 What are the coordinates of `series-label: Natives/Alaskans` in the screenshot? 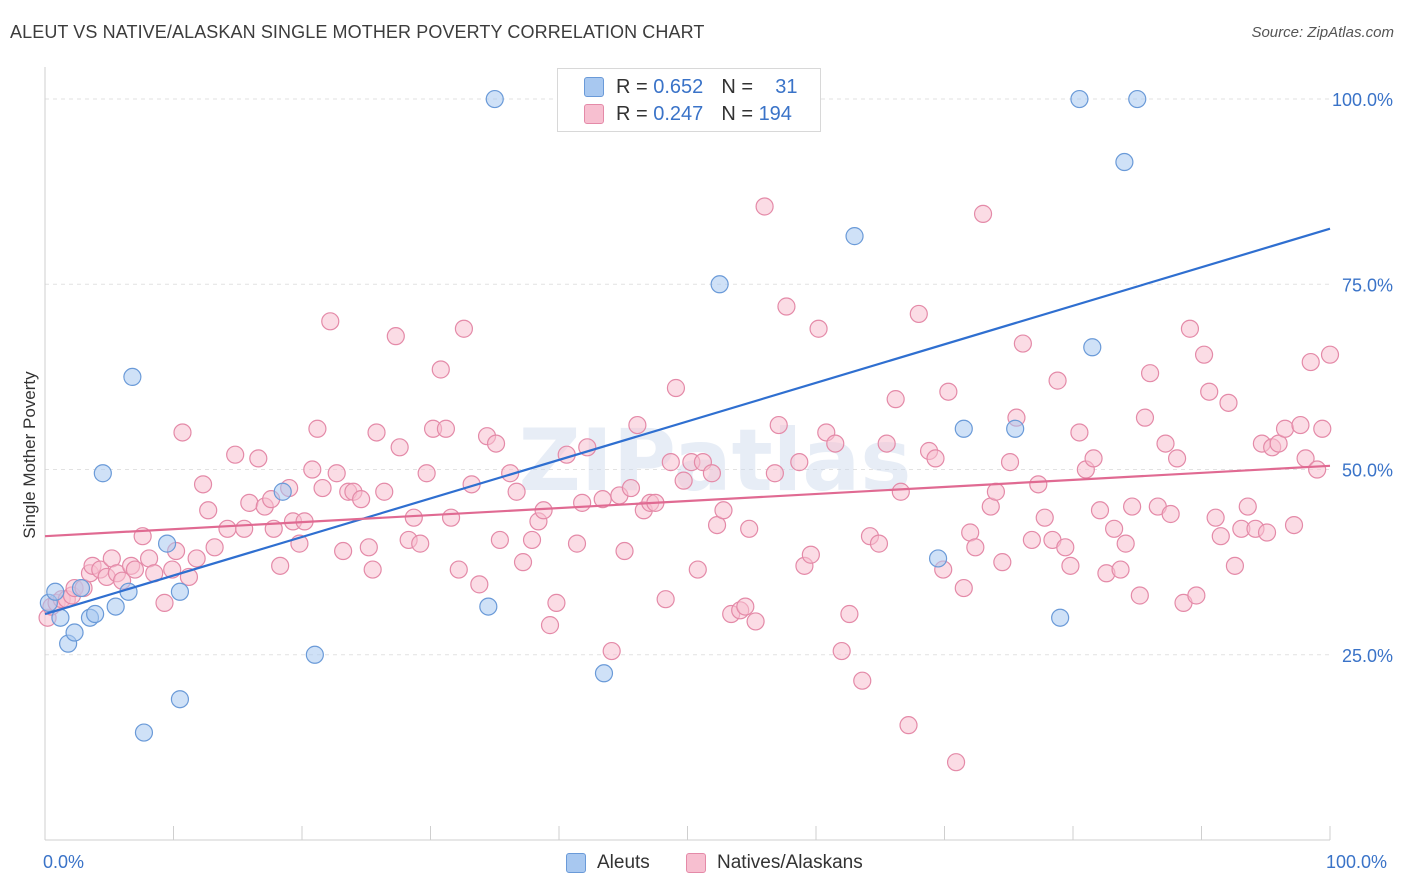 It's located at (790, 862).